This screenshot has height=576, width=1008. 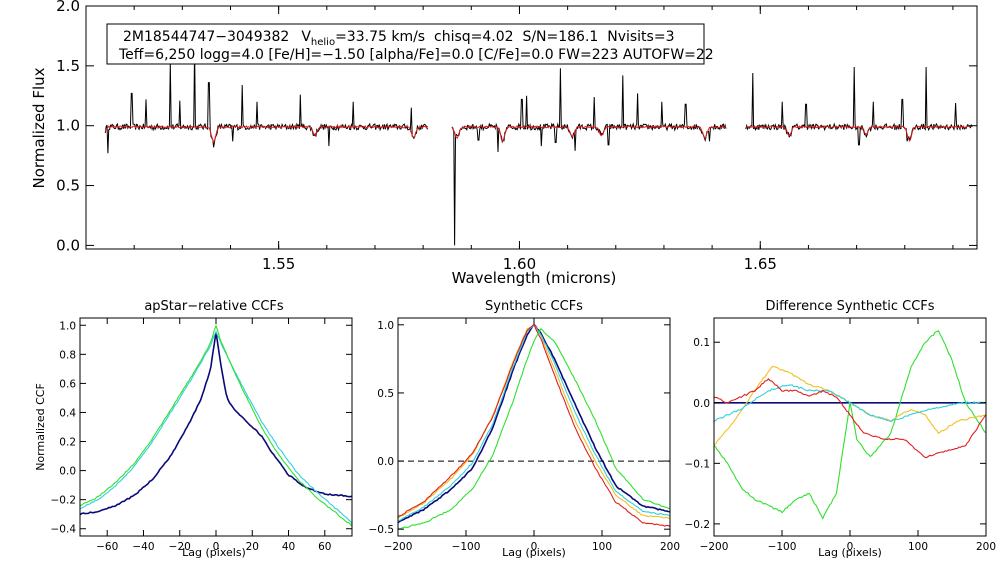 I want to click on series-yellow, so click(x=534, y=422).